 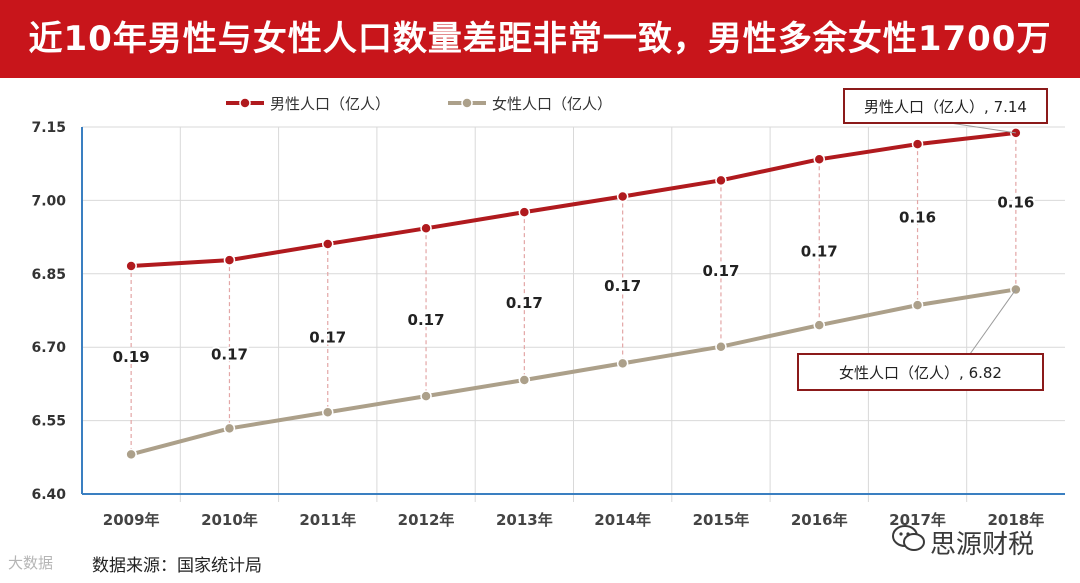 I want to click on y-tick-label: 7.15, so click(x=48, y=128).